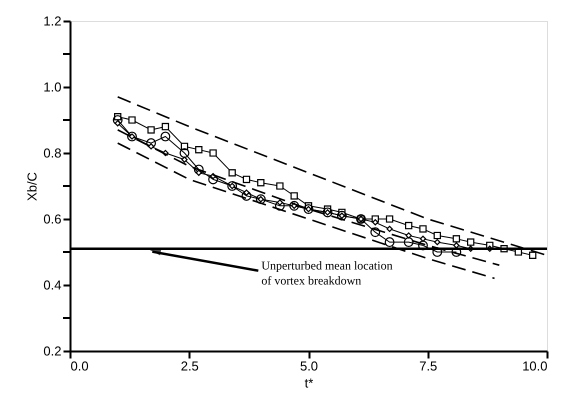  What do you see at coordinates (52, 21) in the screenshot?
I see `y-tick-label: 1.2` at bounding box center [52, 21].